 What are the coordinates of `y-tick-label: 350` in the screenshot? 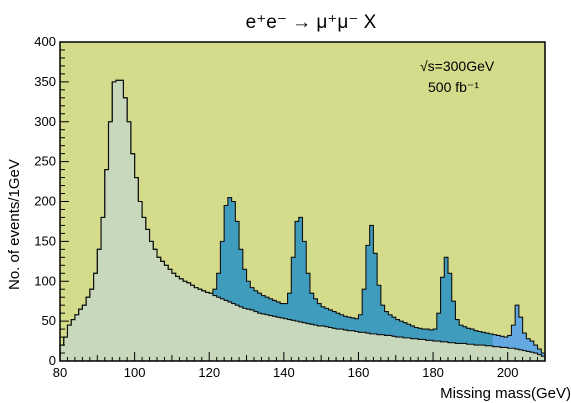 It's located at (45, 81).